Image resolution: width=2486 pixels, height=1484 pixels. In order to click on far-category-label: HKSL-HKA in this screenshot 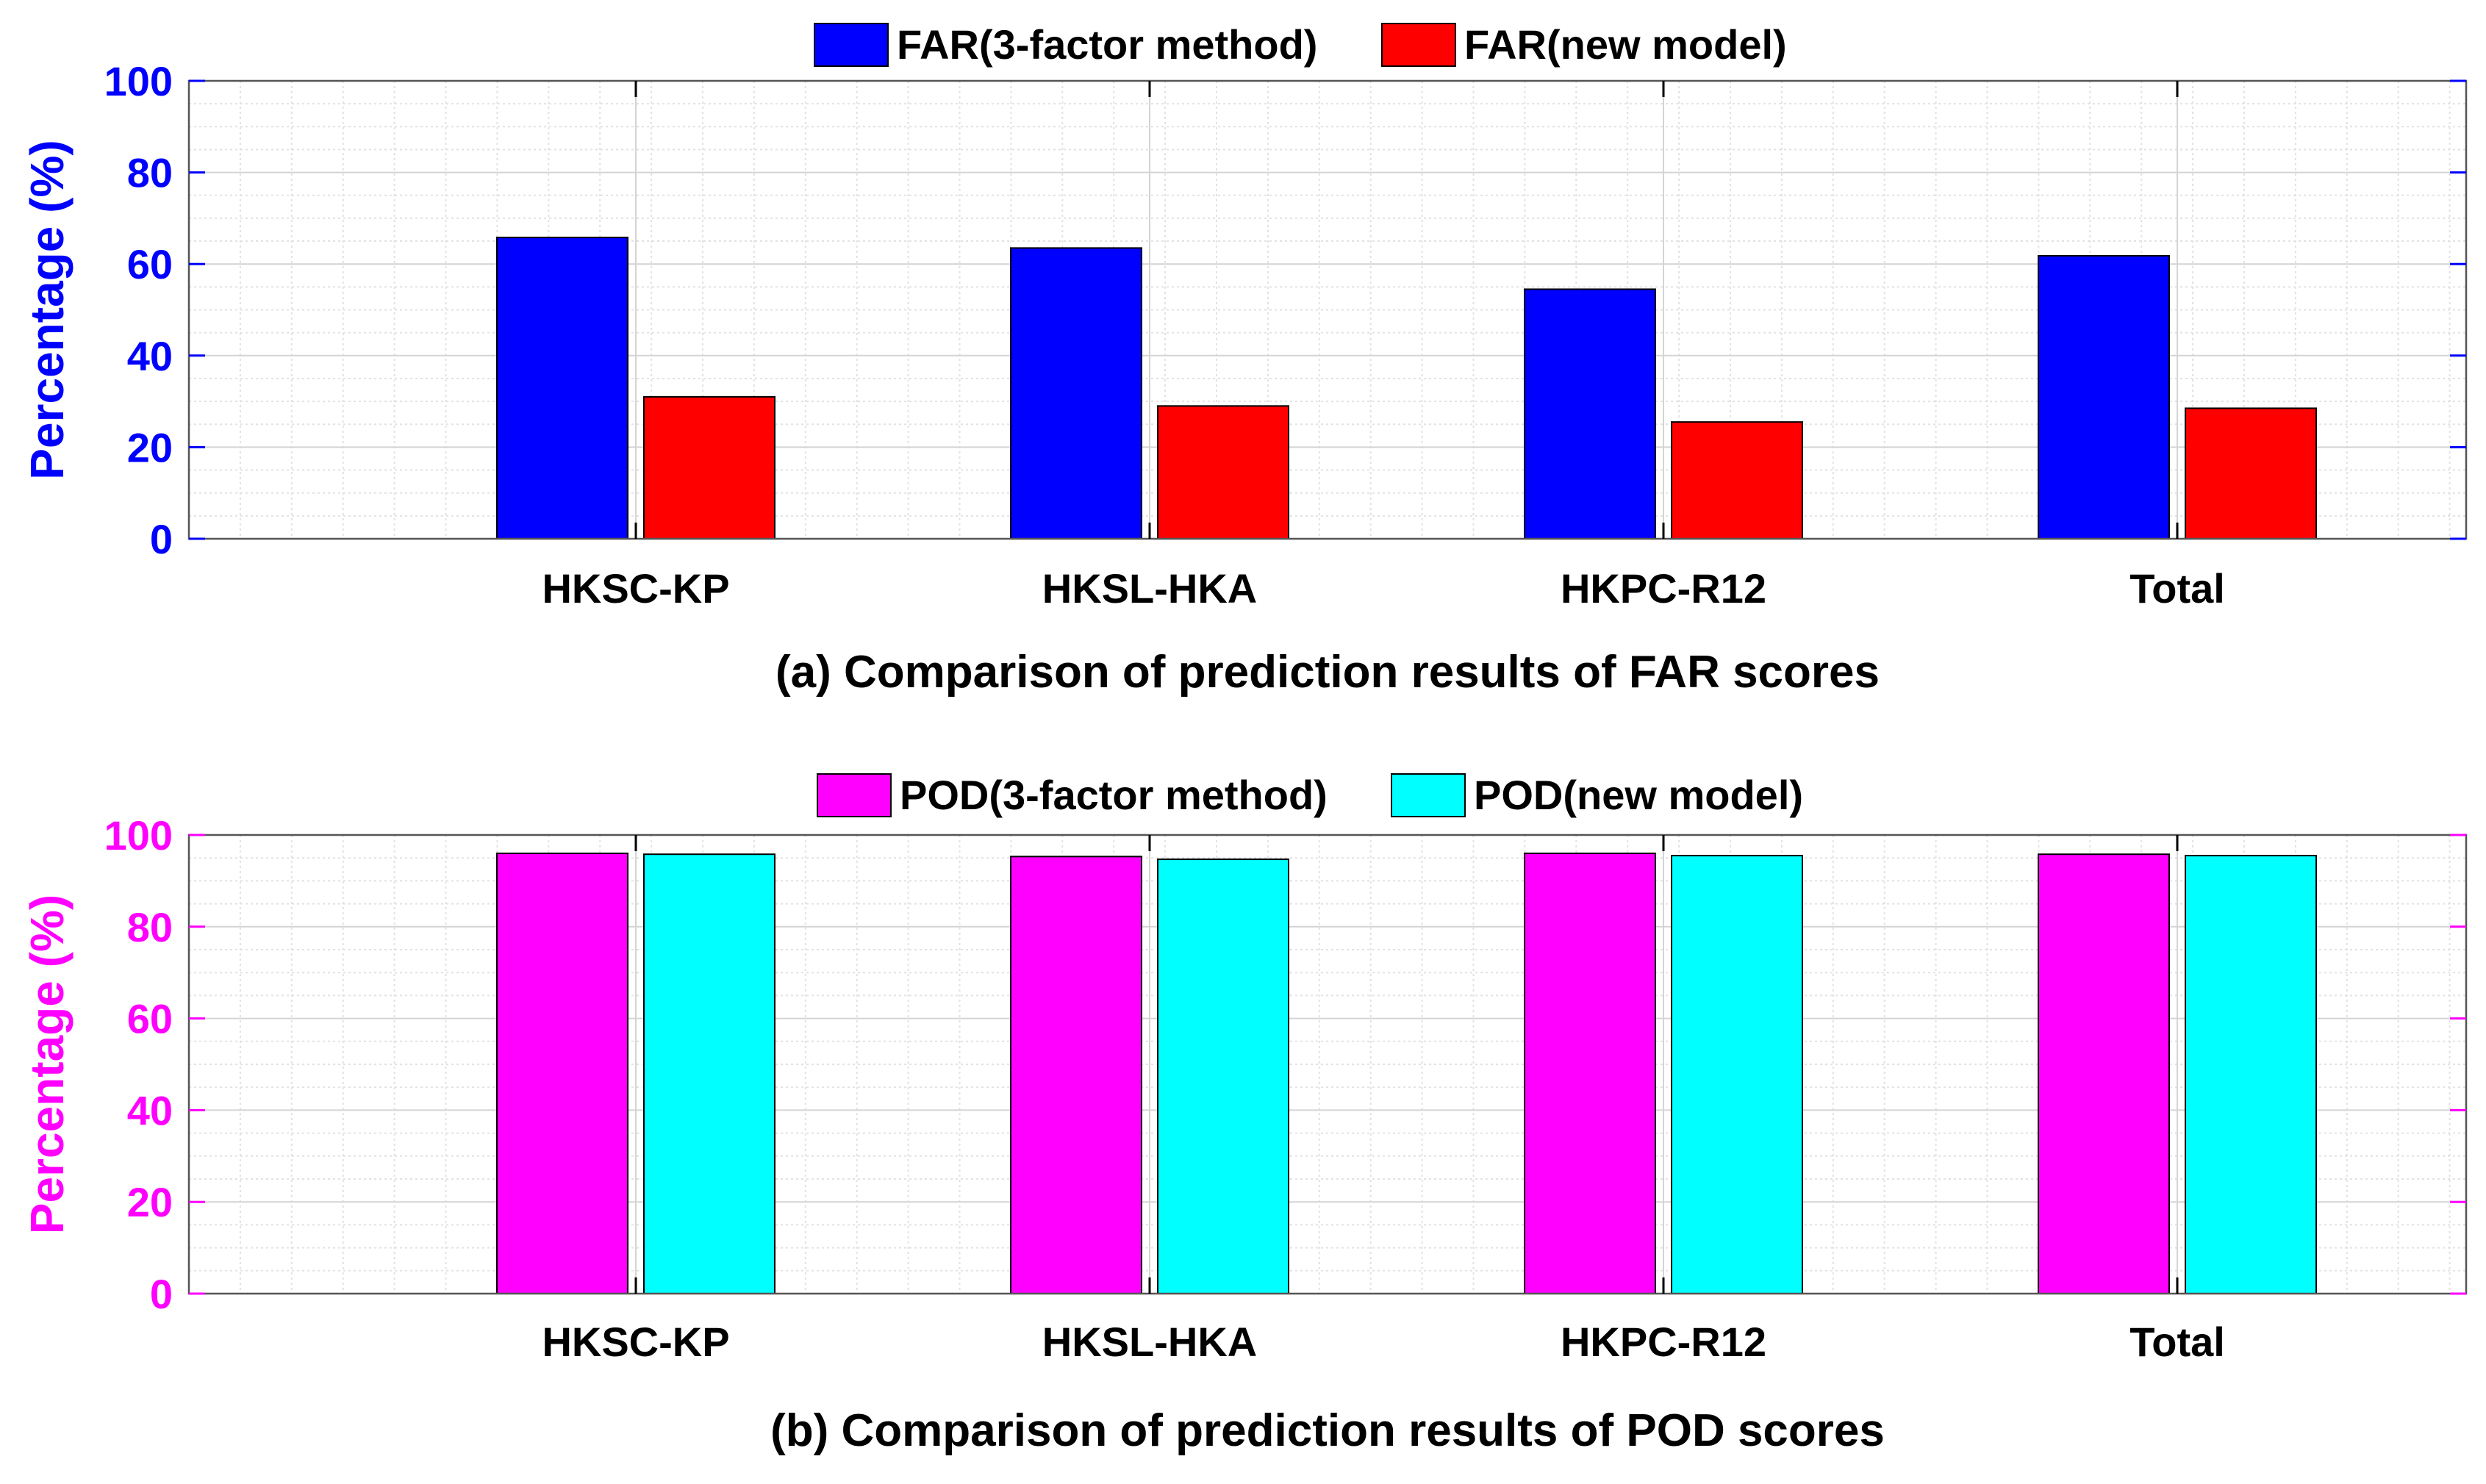, I will do `click(1149, 589)`.